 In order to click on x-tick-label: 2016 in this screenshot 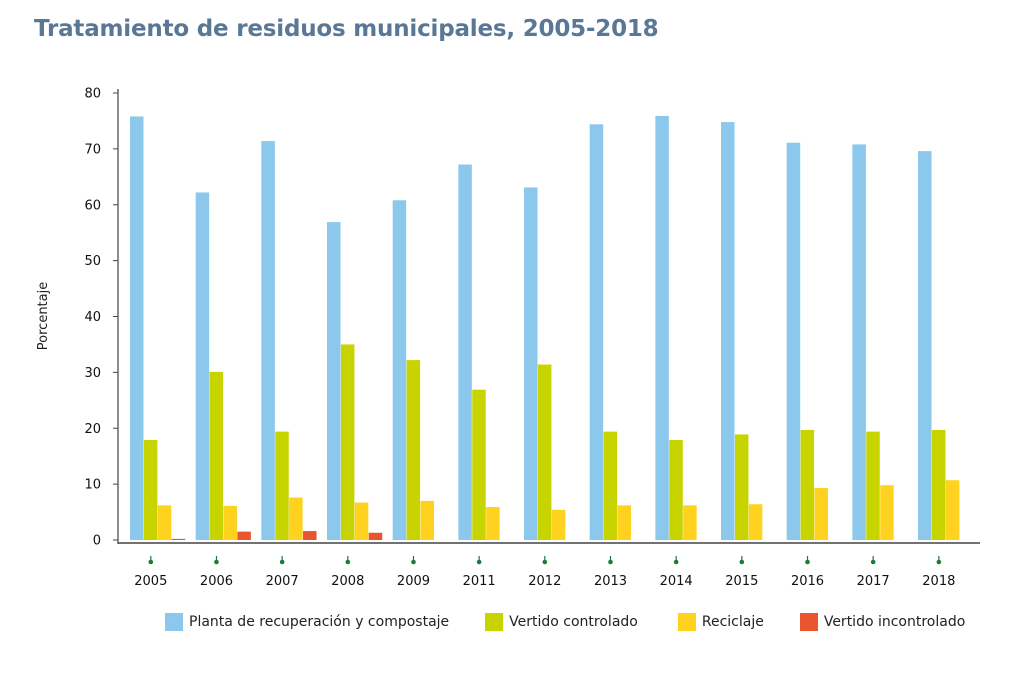, I will do `click(807, 581)`.